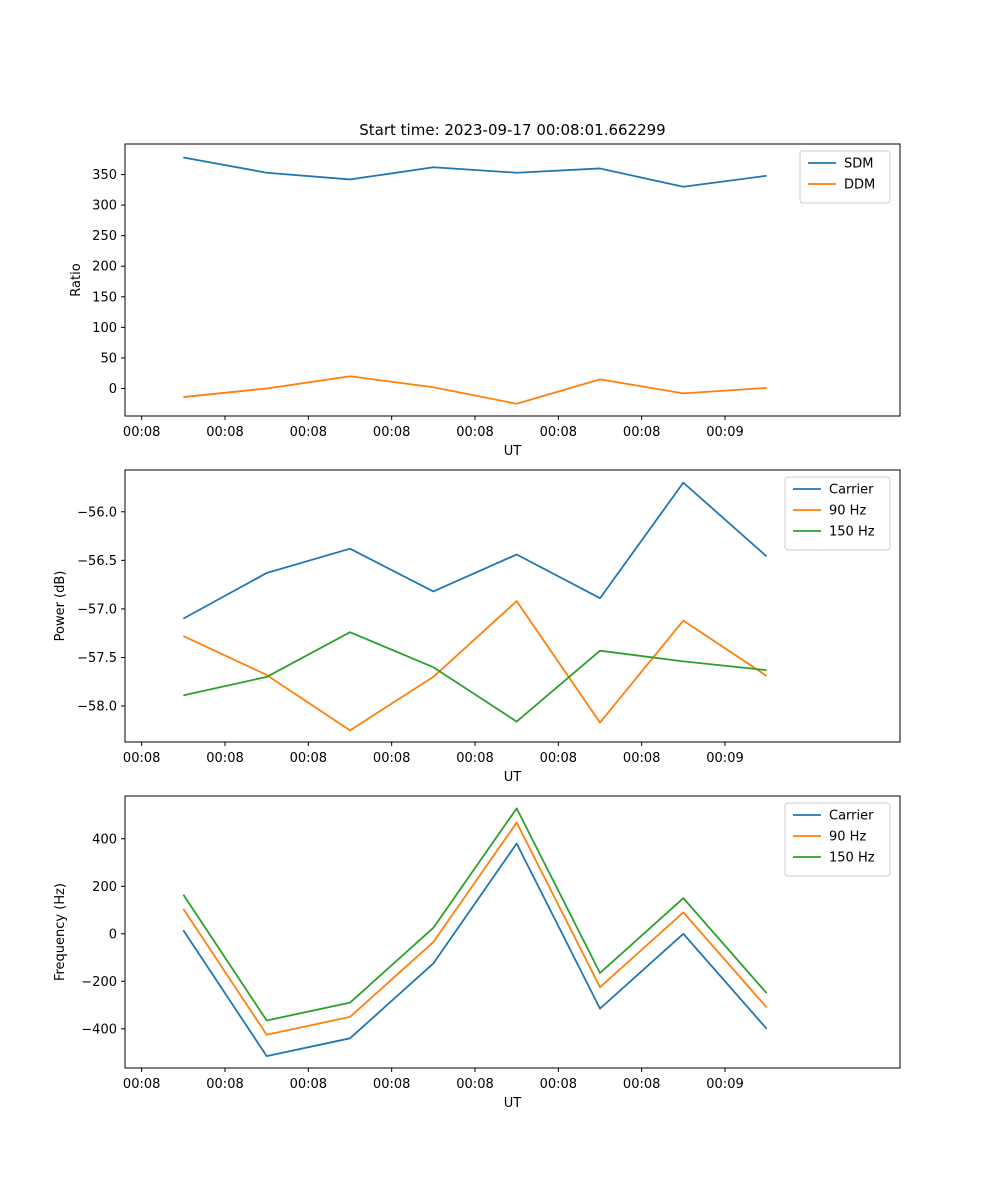 The image size is (1000, 1200). I want to click on y-axis-label: Power (dB), so click(60, 606).